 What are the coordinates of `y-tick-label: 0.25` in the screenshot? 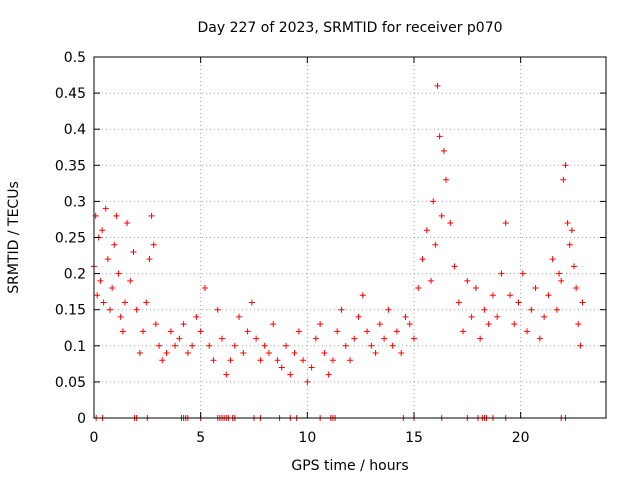 It's located at (70, 239).